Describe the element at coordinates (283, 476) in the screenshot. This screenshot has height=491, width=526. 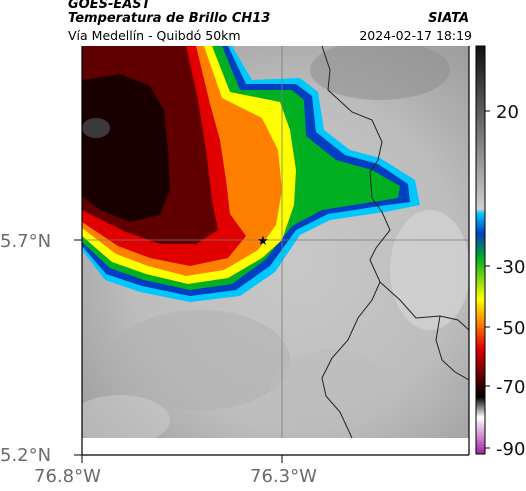
I see `x-tick-label-76.3: 76.3°W` at that location.